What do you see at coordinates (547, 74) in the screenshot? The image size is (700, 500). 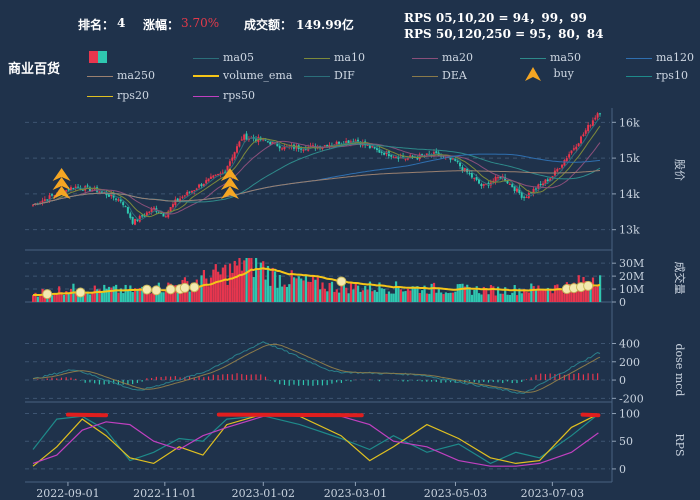 I see `legend-item-buy: buy` at bounding box center [547, 74].